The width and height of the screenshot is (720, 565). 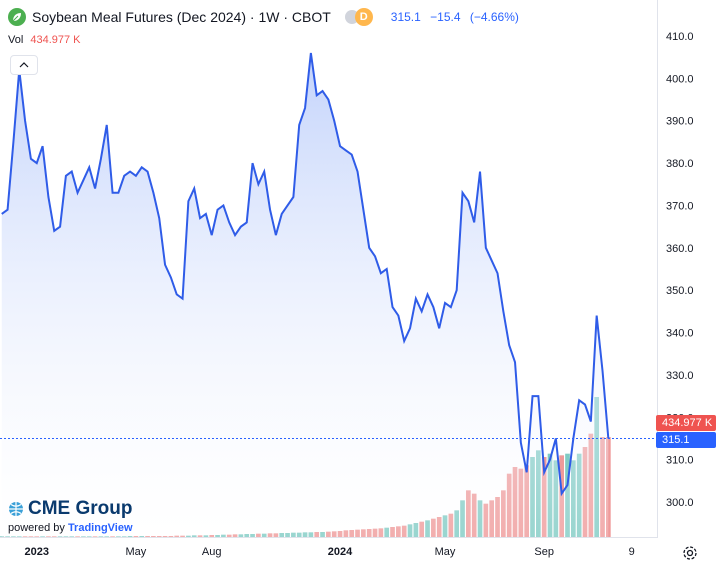 I want to click on price-tick-label: 310.0, so click(x=680, y=461).